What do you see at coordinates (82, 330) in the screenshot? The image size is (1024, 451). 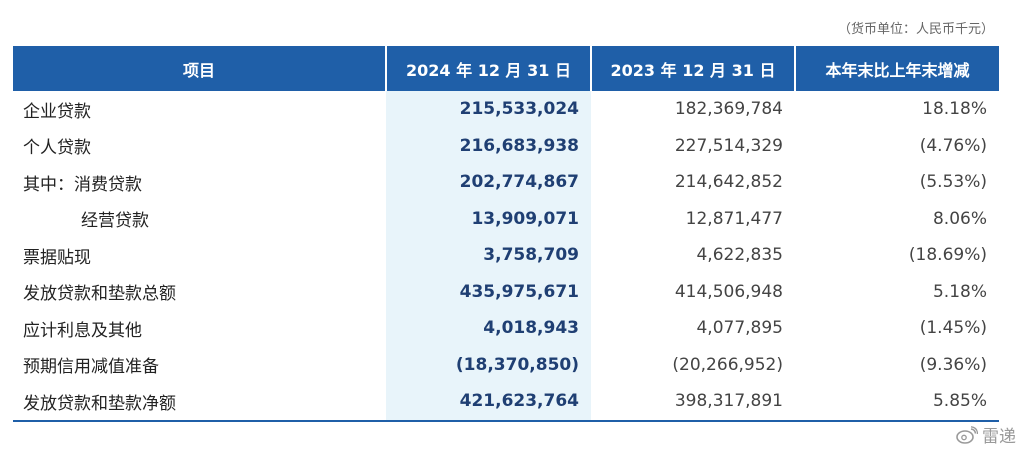 I see `row-label: 应计利息及其他` at bounding box center [82, 330].